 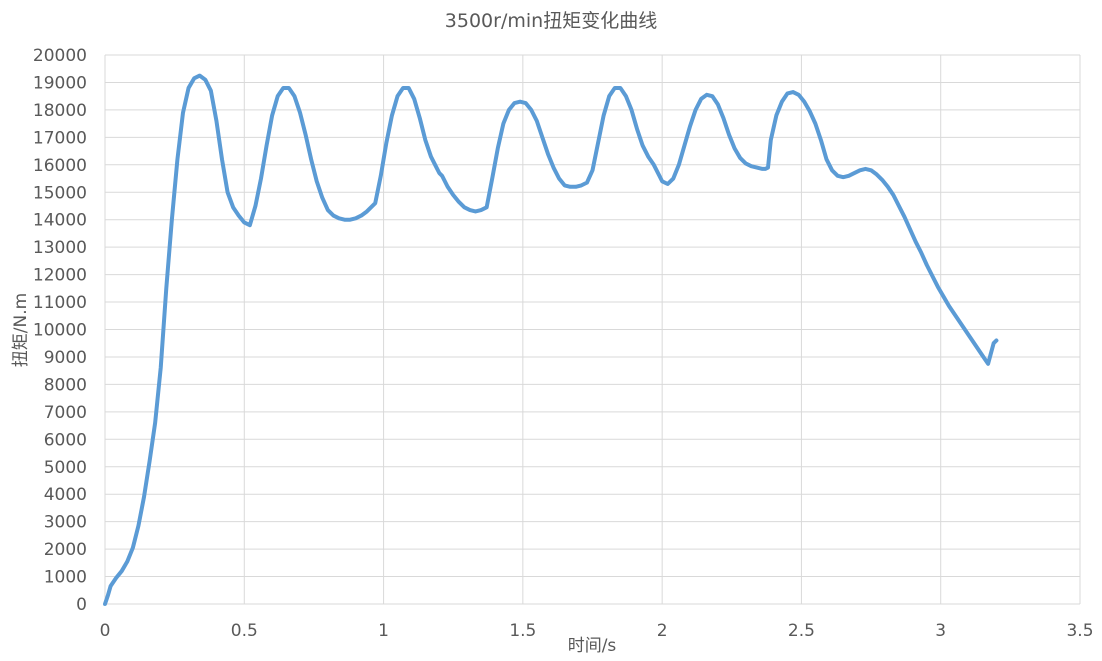 I want to click on y-tick-label: 14000, so click(x=60, y=221).